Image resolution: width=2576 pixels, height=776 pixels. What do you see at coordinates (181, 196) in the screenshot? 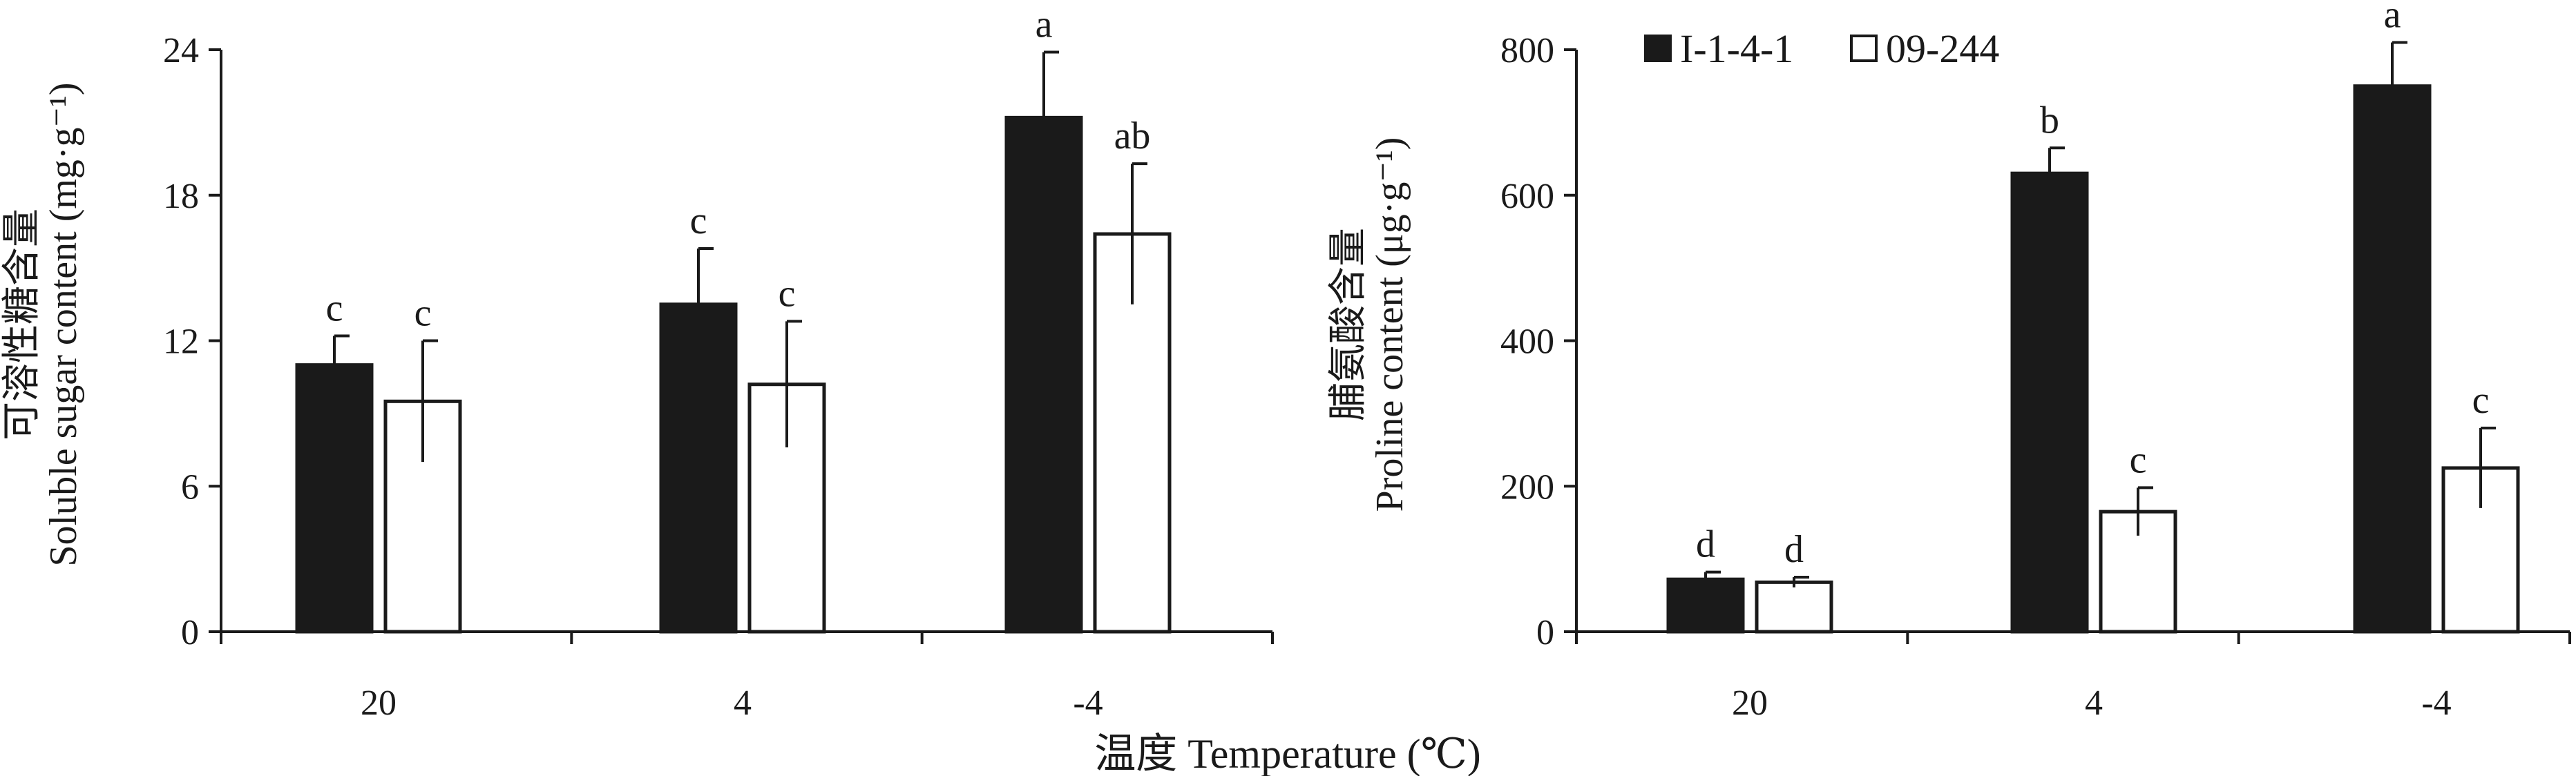
I see `y-tick-label: 18` at bounding box center [181, 196].